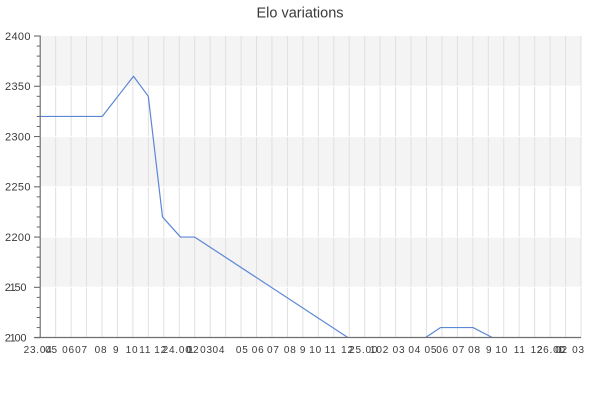 The height and width of the screenshot is (400, 600). I want to click on svg-text: 24.00, so click(177, 350).